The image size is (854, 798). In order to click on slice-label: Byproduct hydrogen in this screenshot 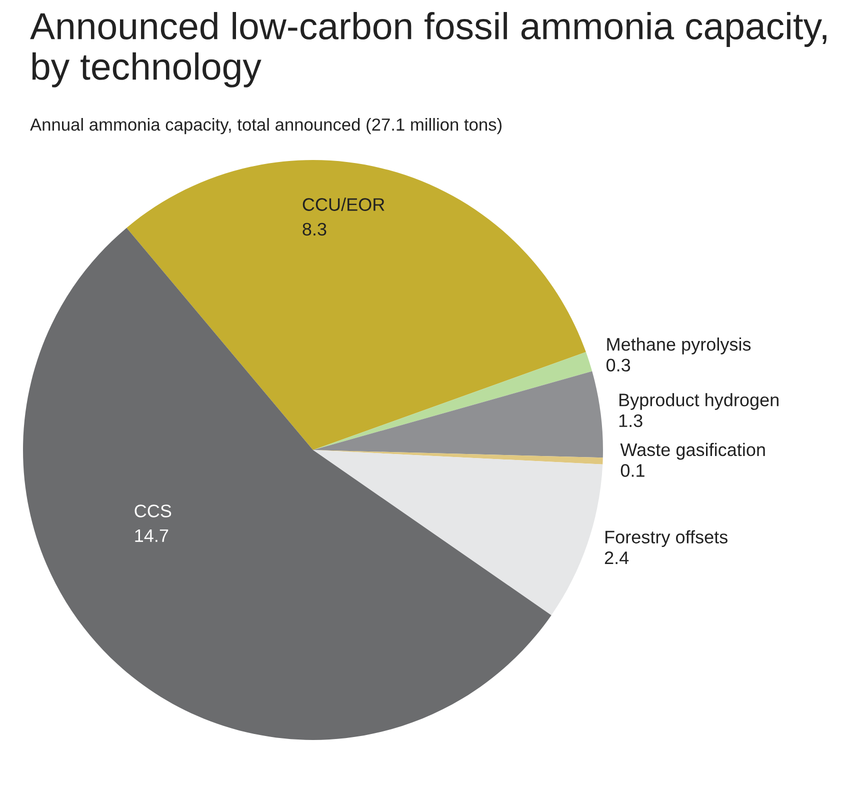, I will do `click(699, 401)`.